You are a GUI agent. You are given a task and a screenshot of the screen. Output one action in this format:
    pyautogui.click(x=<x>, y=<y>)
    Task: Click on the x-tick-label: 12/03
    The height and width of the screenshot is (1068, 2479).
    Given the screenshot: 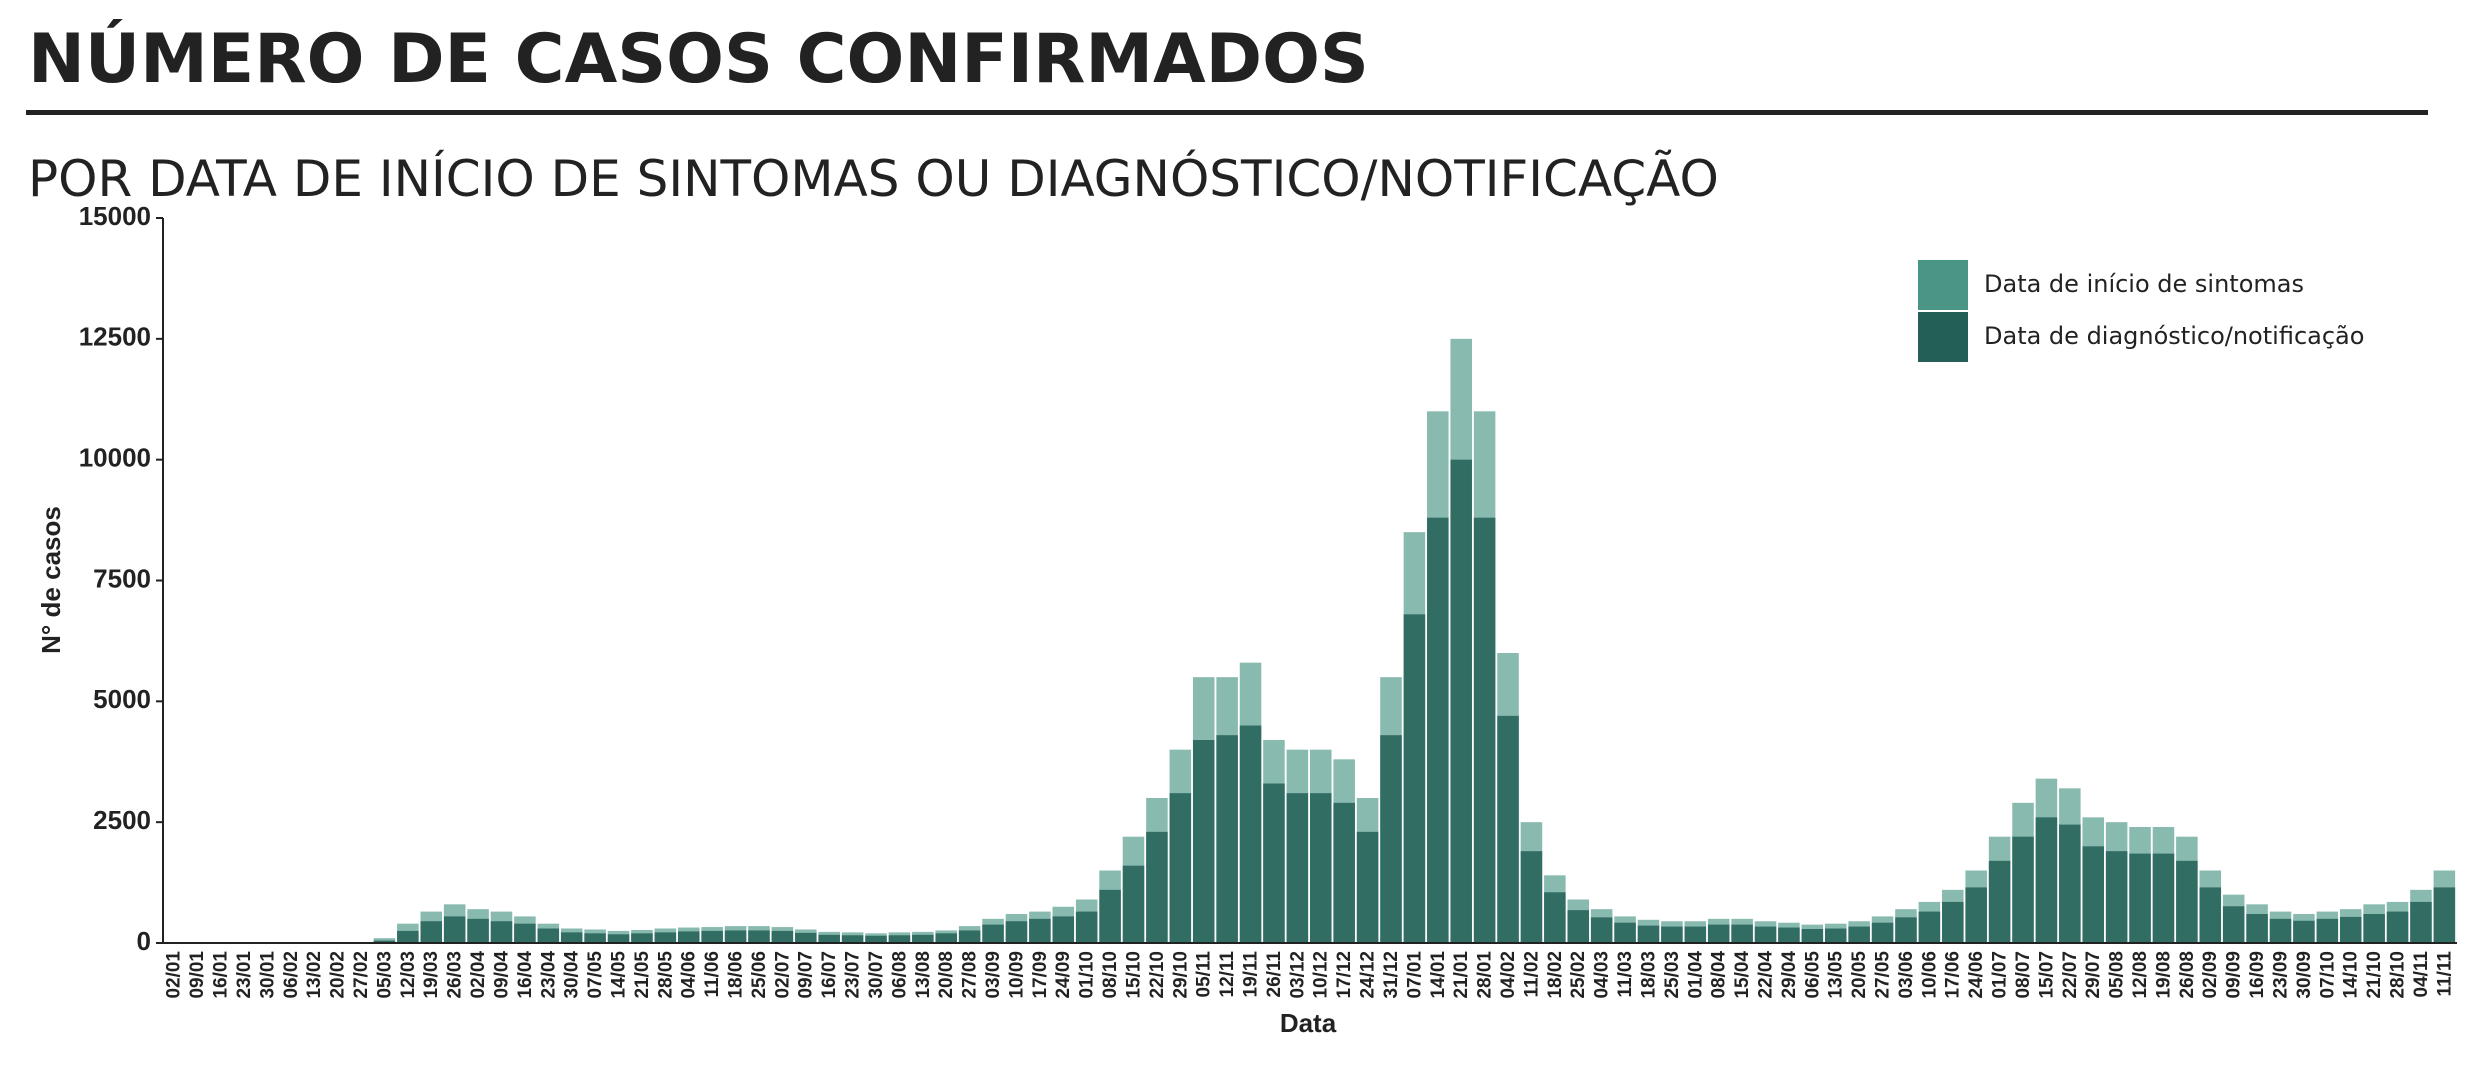 What is the action you would take?
    pyautogui.click(x=408, y=975)
    